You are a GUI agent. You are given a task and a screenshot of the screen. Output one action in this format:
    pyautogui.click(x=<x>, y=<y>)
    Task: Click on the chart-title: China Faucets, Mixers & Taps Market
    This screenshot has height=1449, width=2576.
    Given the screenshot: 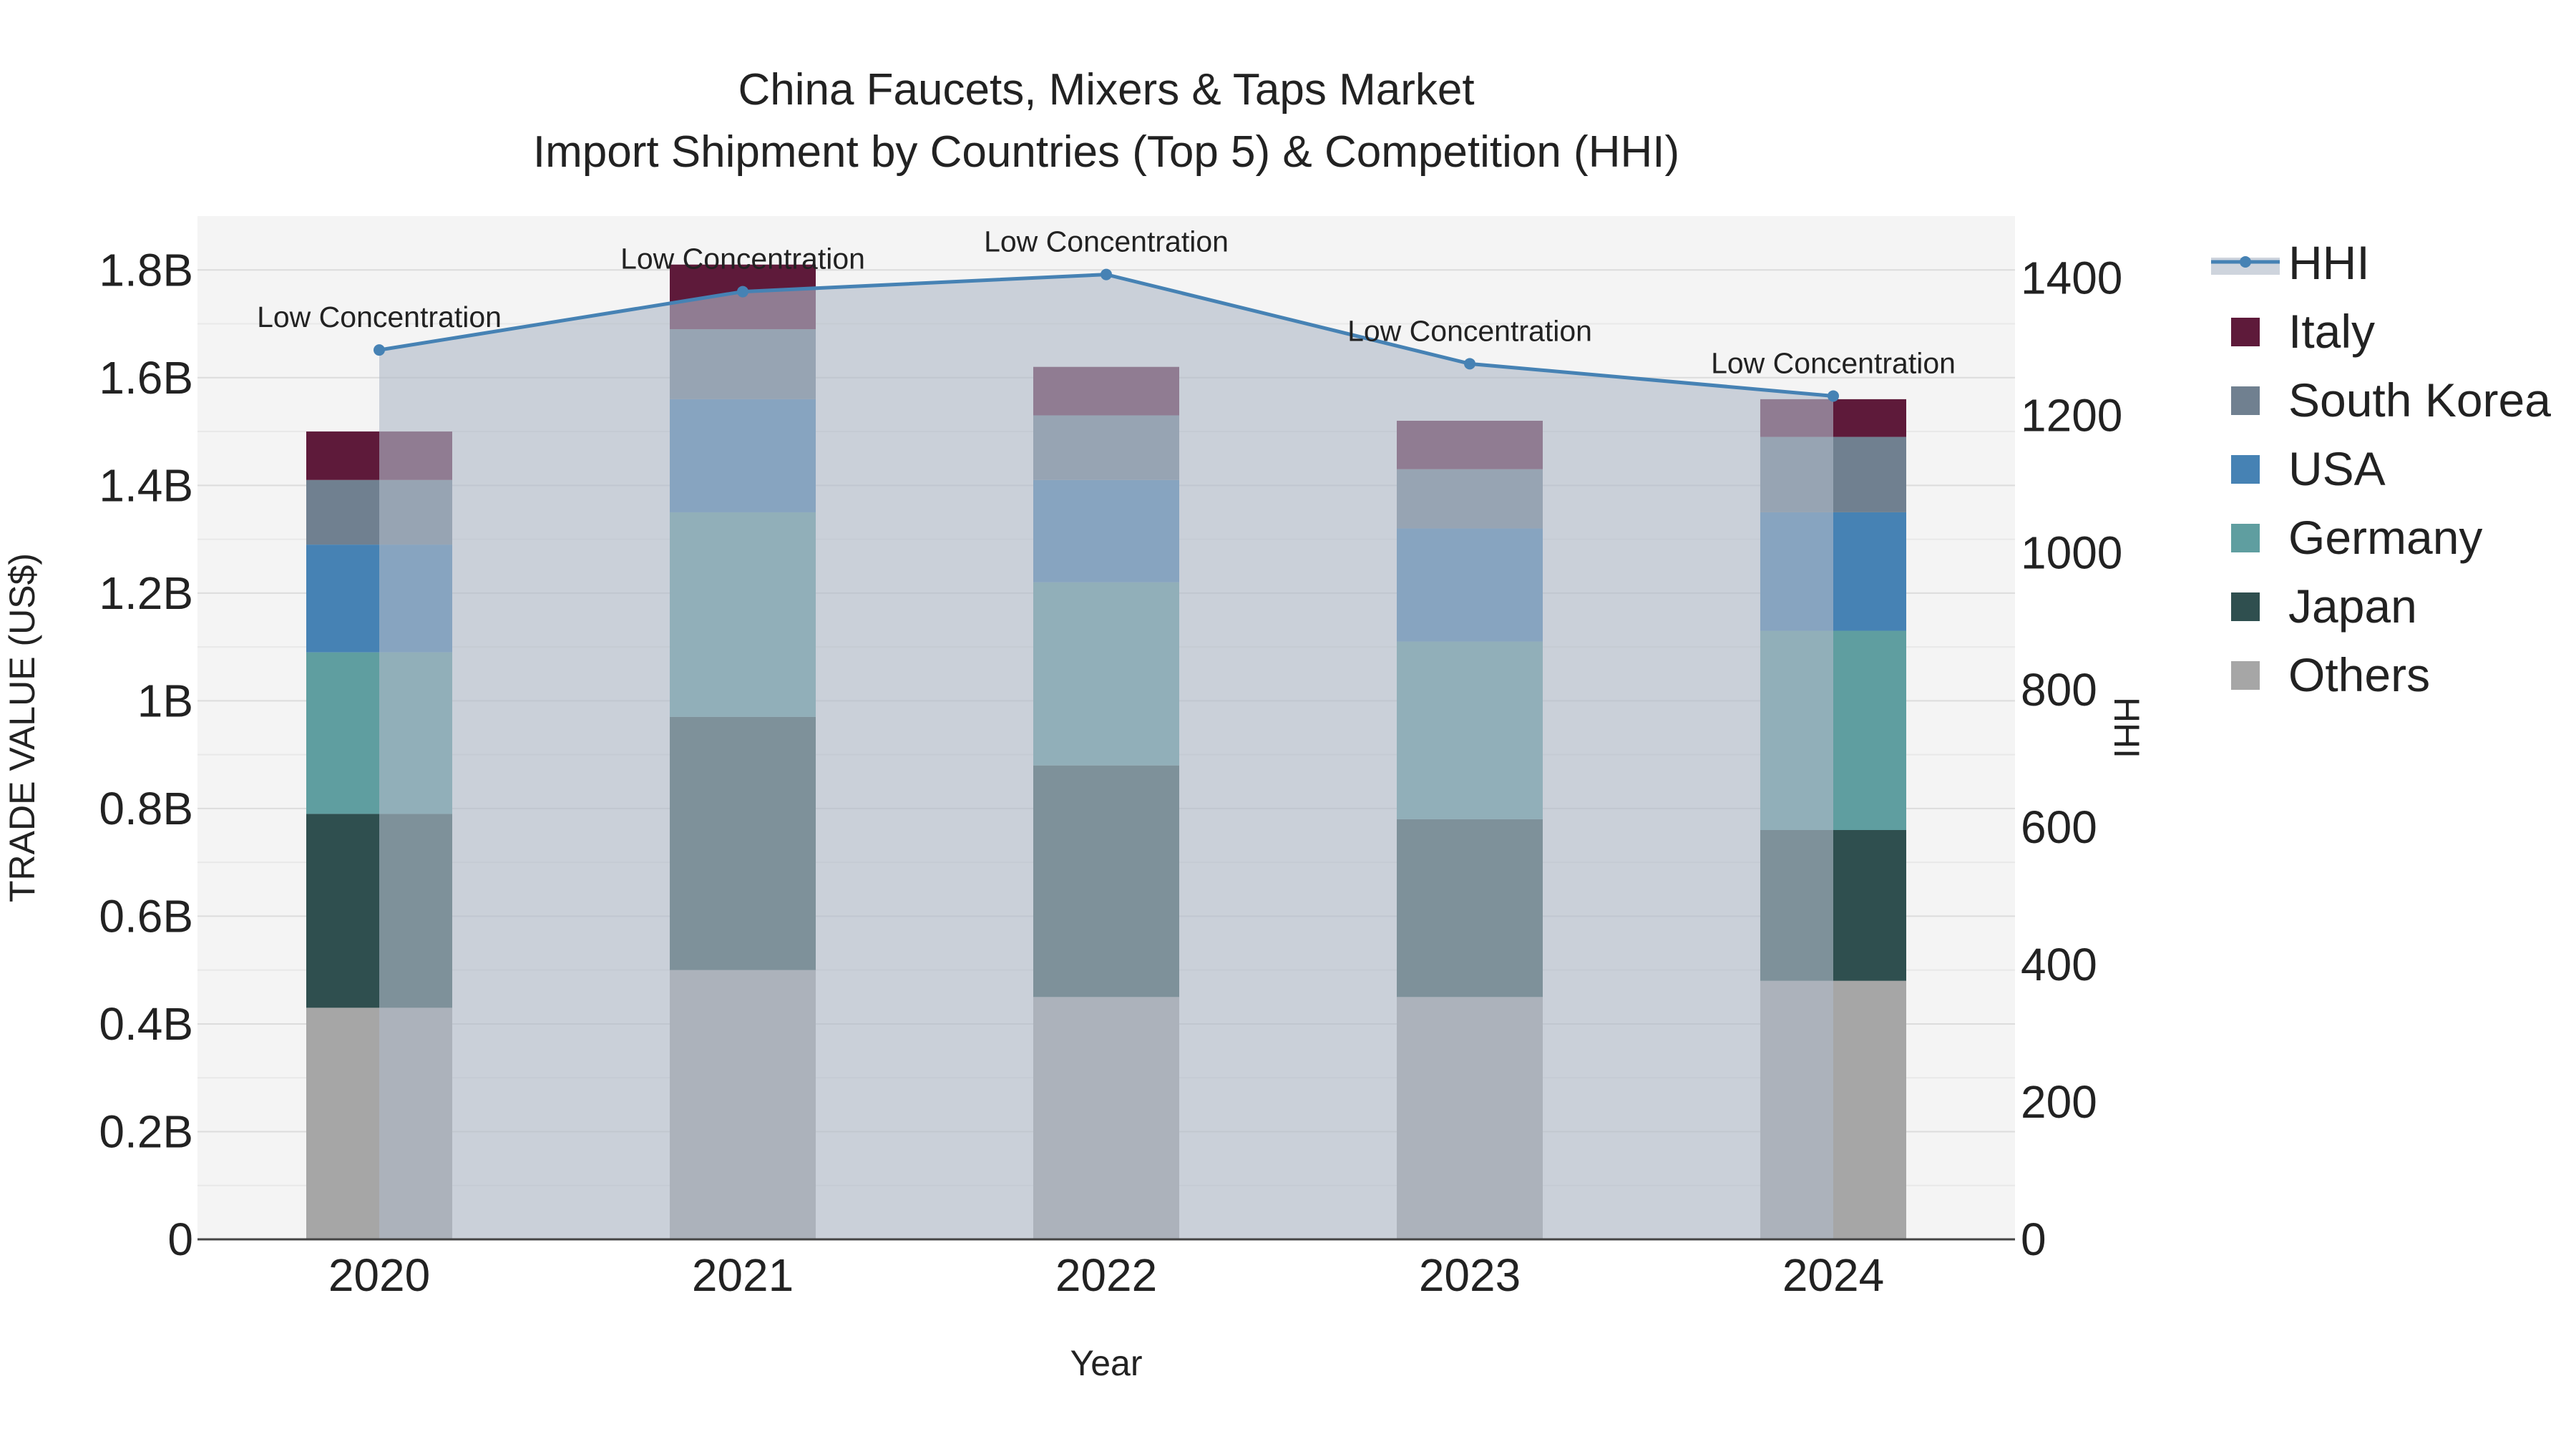 What is the action you would take?
    pyautogui.click(x=1106, y=89)
    